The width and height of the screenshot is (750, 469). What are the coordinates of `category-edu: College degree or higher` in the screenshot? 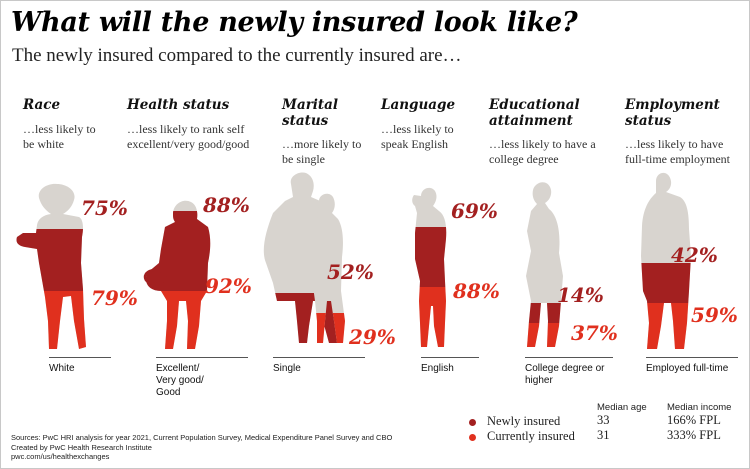 It's located at (565, 374).